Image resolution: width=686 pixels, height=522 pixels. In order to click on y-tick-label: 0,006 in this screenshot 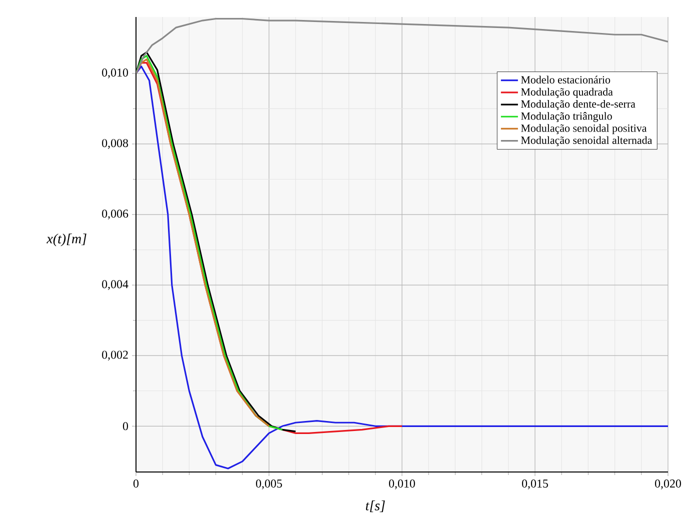, I will do `click(115, 215)`.